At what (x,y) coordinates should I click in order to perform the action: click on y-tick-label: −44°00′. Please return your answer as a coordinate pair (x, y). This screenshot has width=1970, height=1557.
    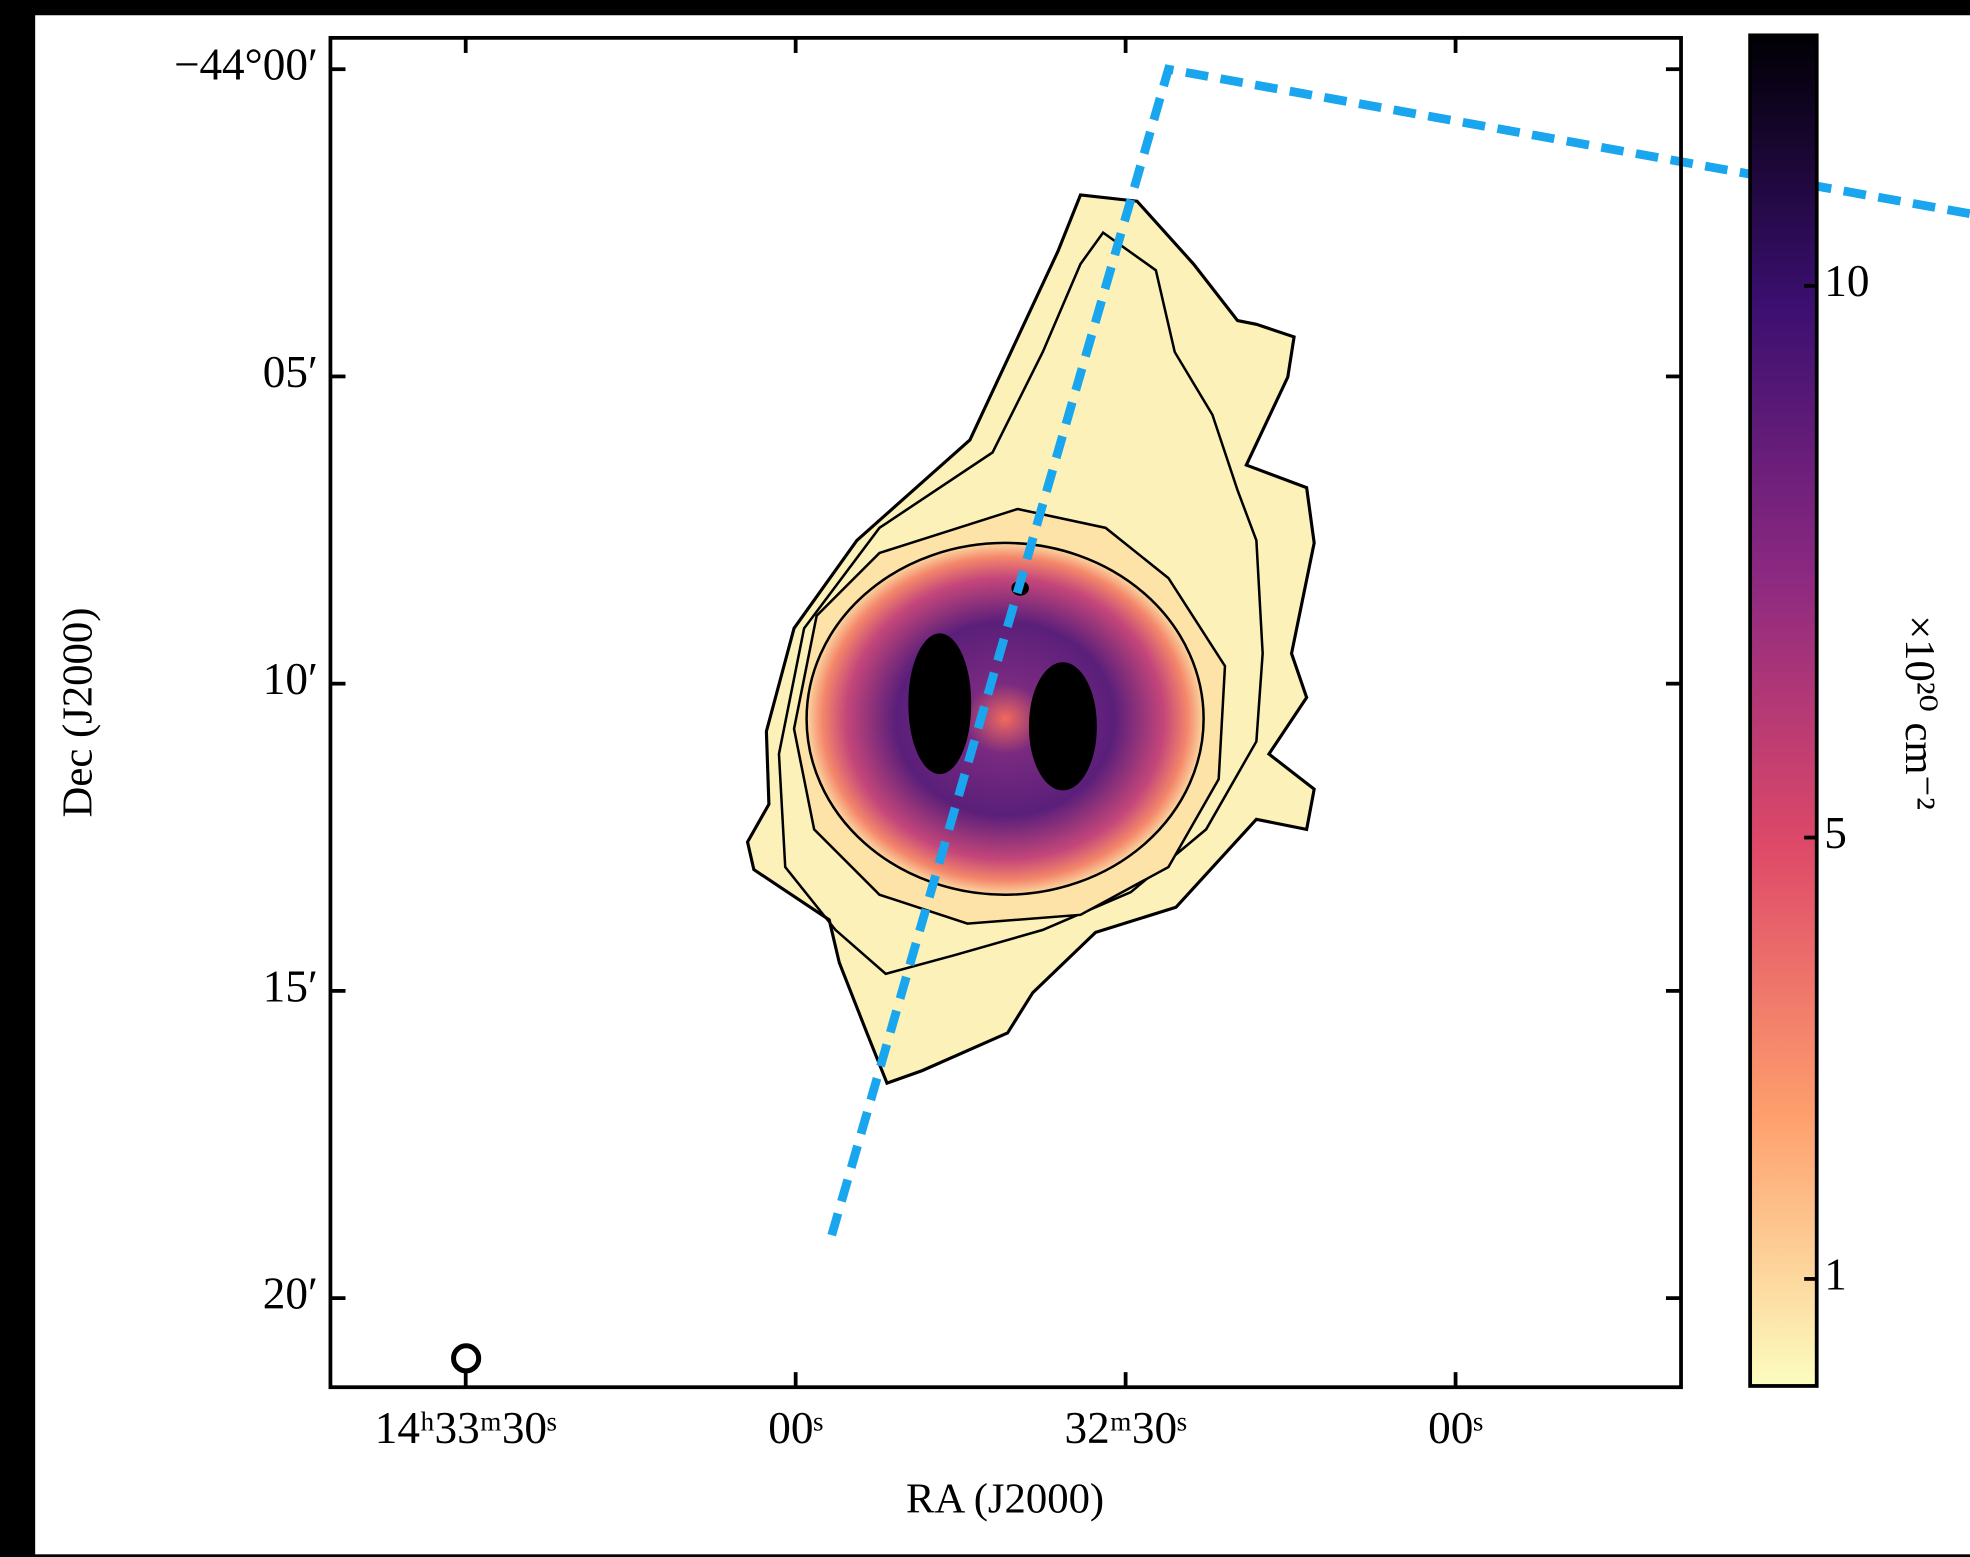
    Looking at the image, I should click on (246, 65).